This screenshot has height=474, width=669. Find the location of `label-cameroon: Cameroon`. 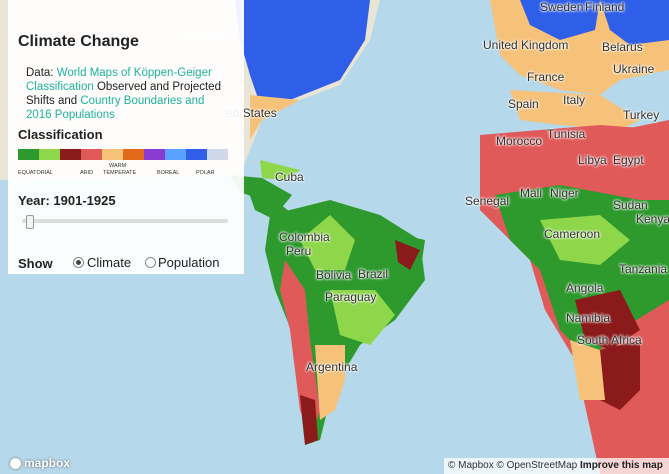

label-cameroon: Cameroon is located at coordinates (572, 234).